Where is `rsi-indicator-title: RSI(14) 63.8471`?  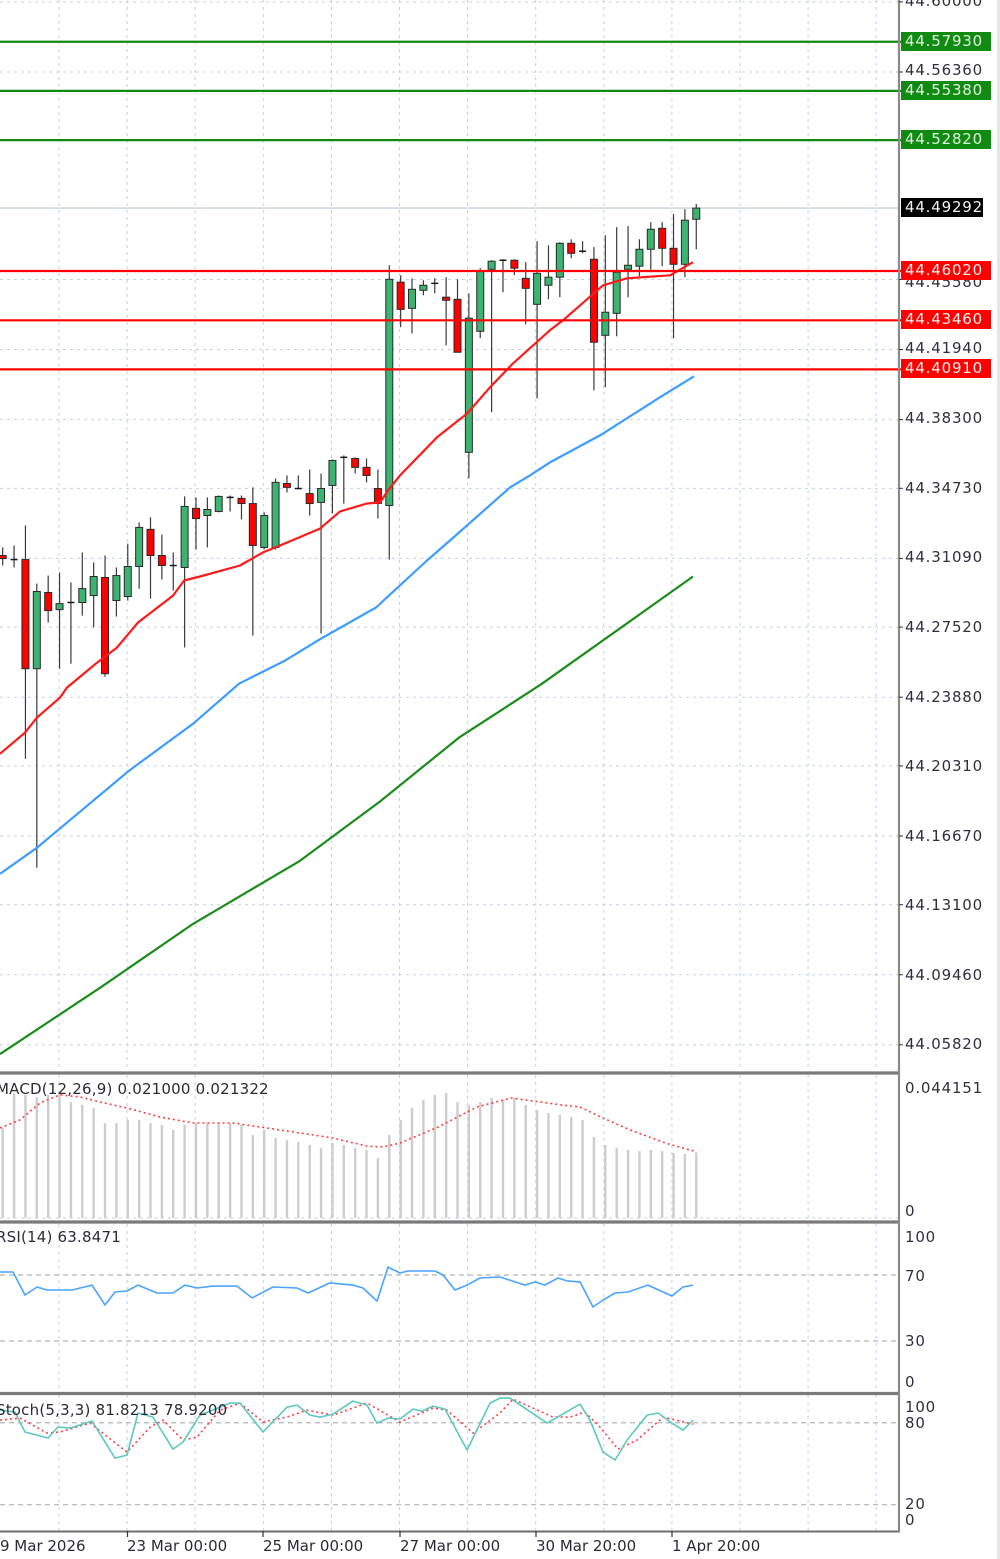 rsi-indicator-title: RSI(14) 63.8471 is located at coordinates (60, 1237).